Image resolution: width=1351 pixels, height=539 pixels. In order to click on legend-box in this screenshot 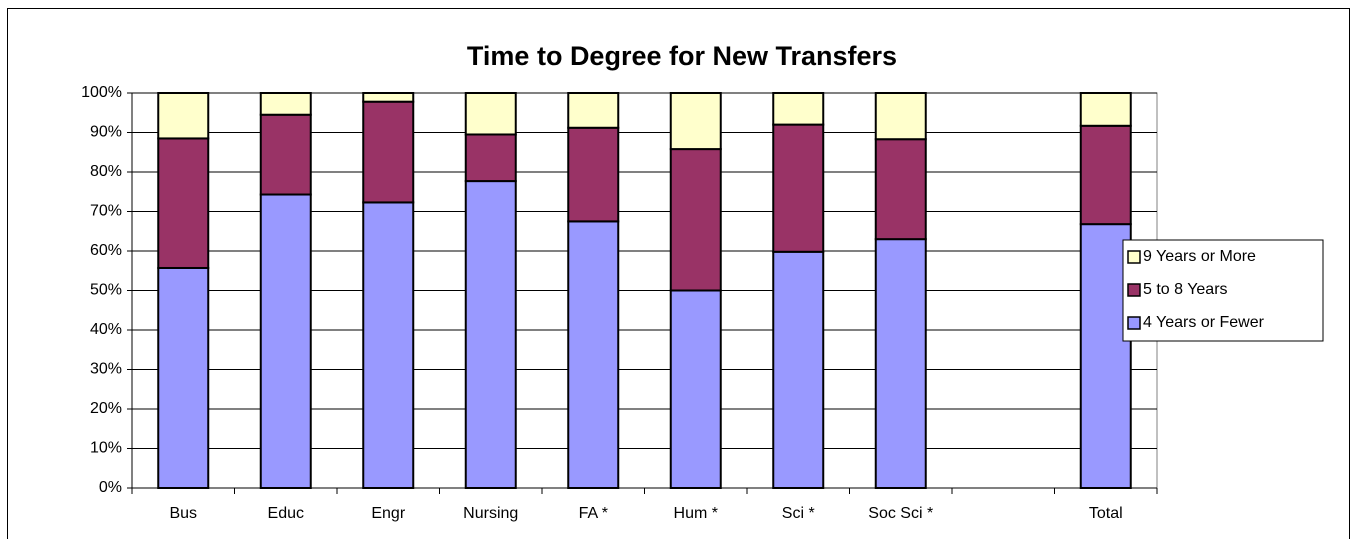, I will do `click(1223, 290)`.